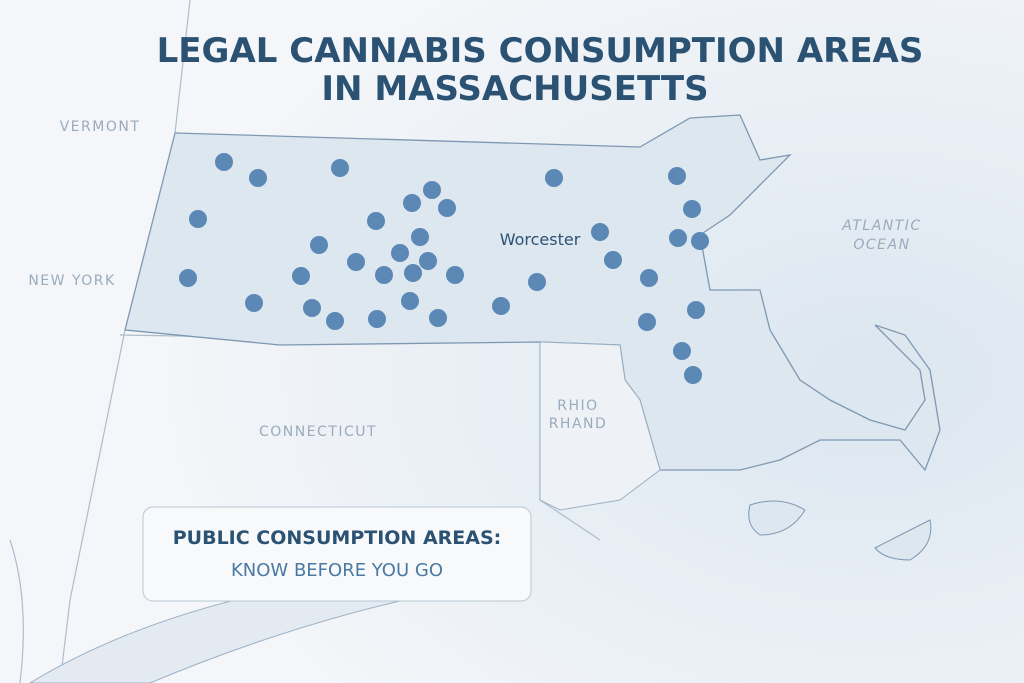 This screenshot has height=683, width=1024. Describe the element at coordinates (540, 51) in the screenshot. I see `title-line: LEGAL CANNABIS CONSUMPTION AREAS` at that location.